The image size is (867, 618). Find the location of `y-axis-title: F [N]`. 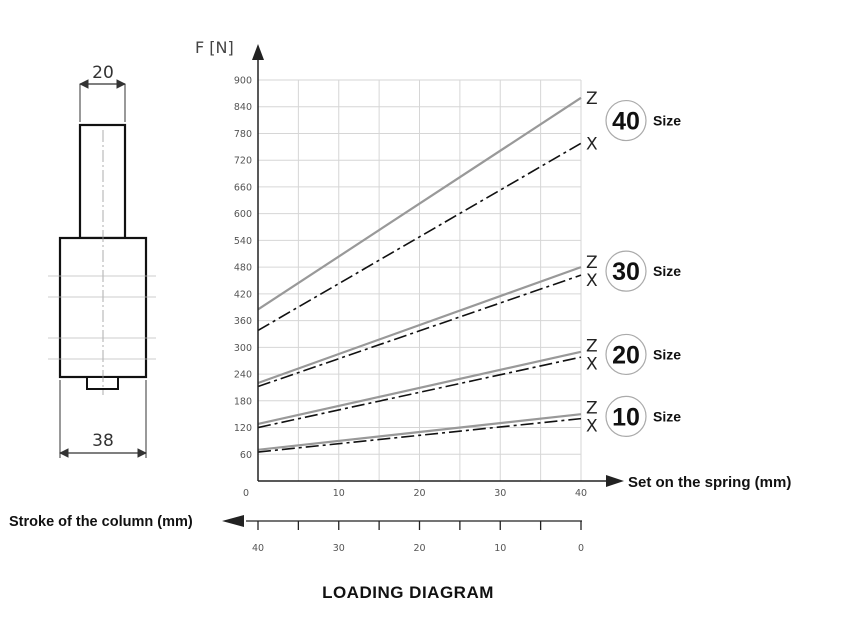

y-axis-title: F [N] is located at coordinates (214, 47).